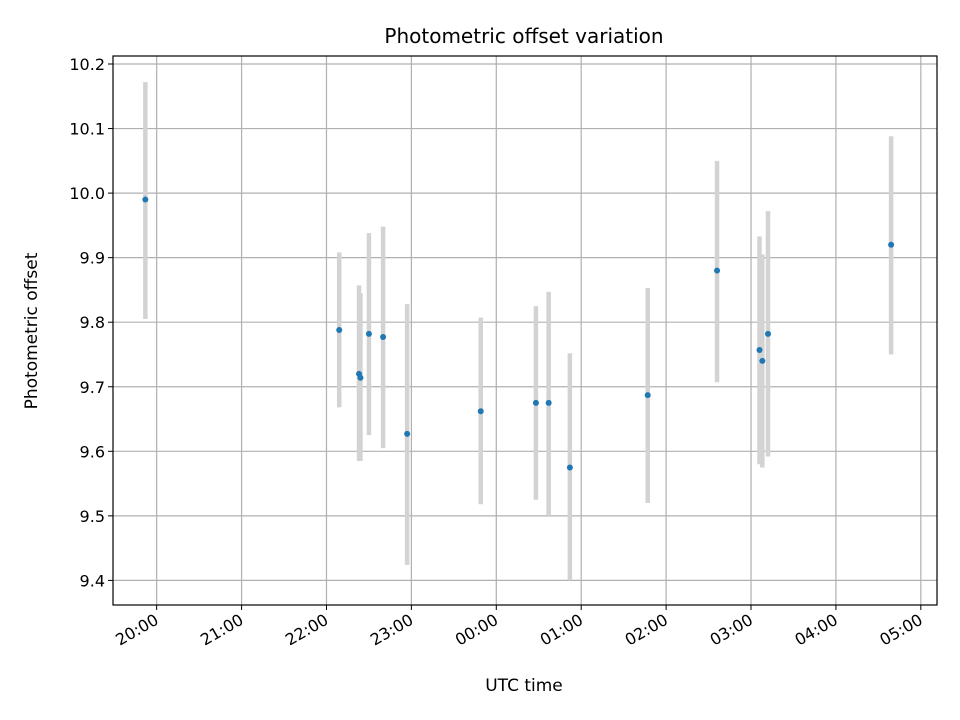 The height and width of the screenshot is (720, 960). I want to click on chart-title: Photometric offset variation, so click(523, 36).